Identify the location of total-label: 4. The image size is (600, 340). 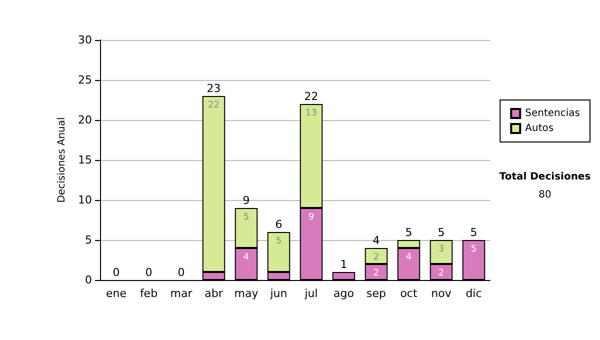
(376, 240).